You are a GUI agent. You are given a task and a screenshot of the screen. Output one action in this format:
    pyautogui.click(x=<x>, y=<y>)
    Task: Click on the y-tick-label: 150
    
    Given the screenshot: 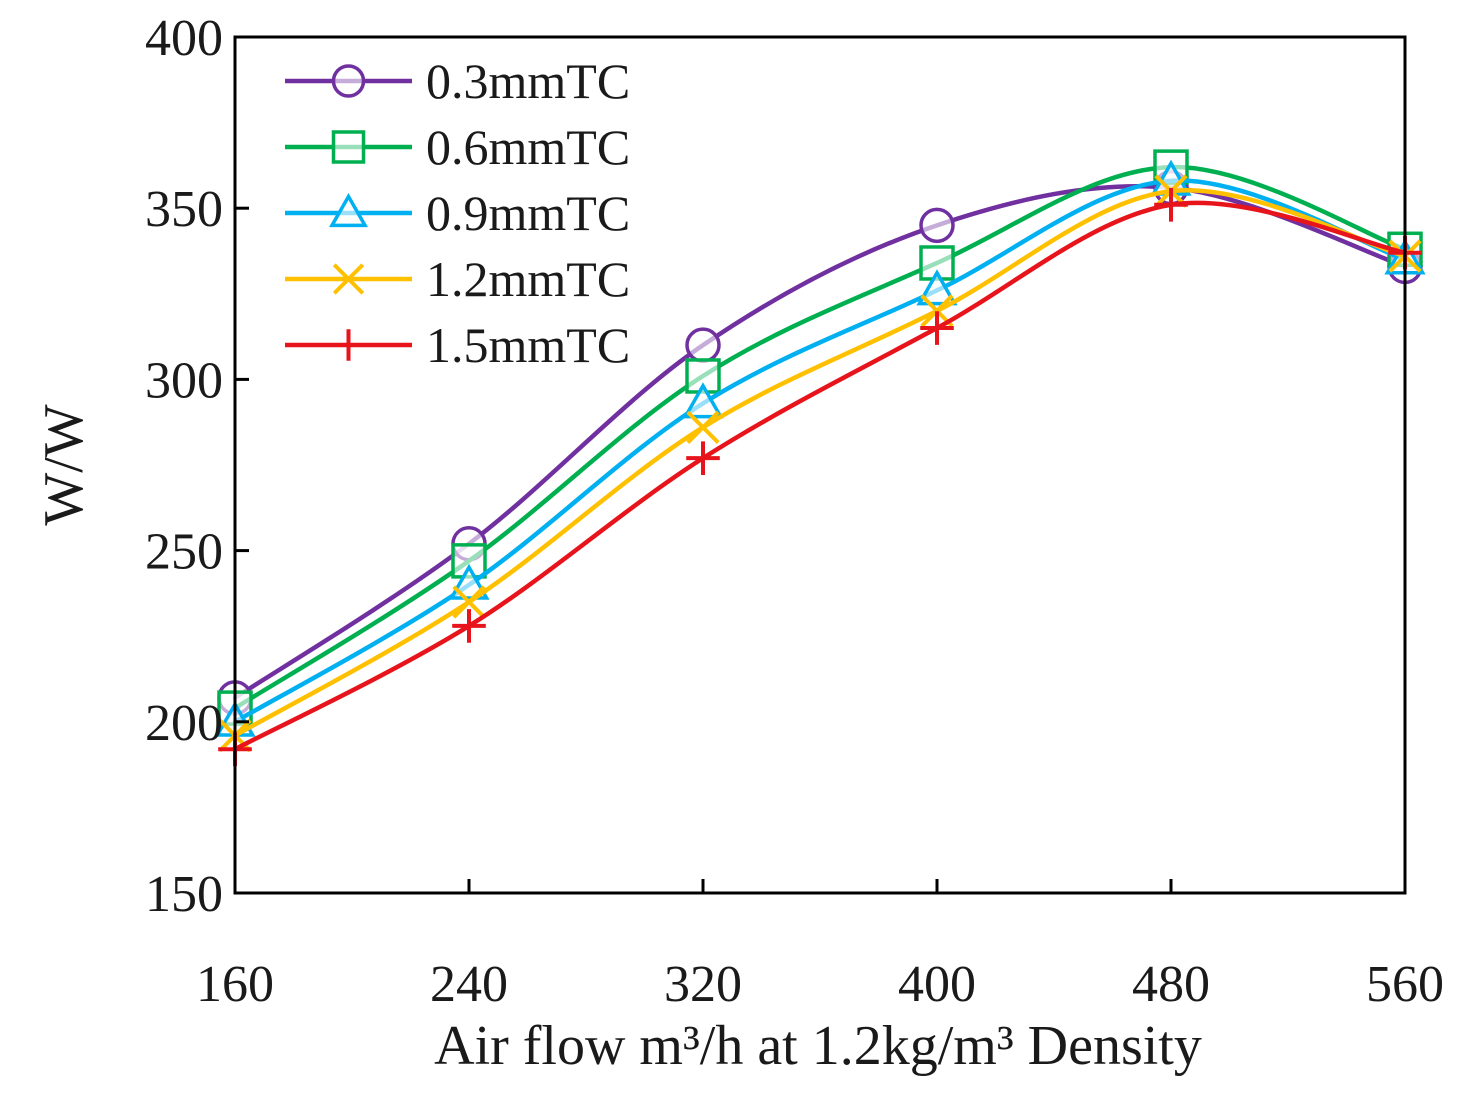 What is the action you would take?
    pyautogui.click(x=184, y=894)
    